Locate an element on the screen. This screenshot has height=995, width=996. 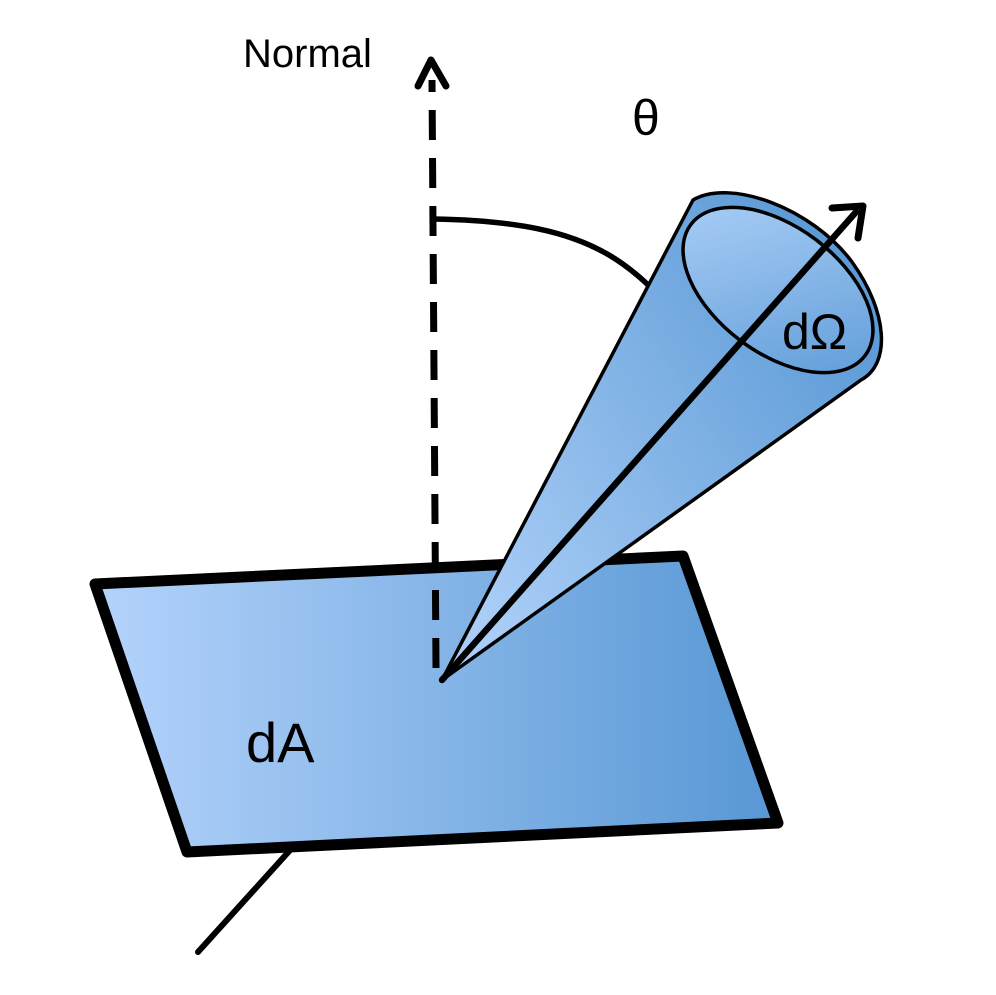
direction-arrowhead-icon is located at coordinates (847, 222).